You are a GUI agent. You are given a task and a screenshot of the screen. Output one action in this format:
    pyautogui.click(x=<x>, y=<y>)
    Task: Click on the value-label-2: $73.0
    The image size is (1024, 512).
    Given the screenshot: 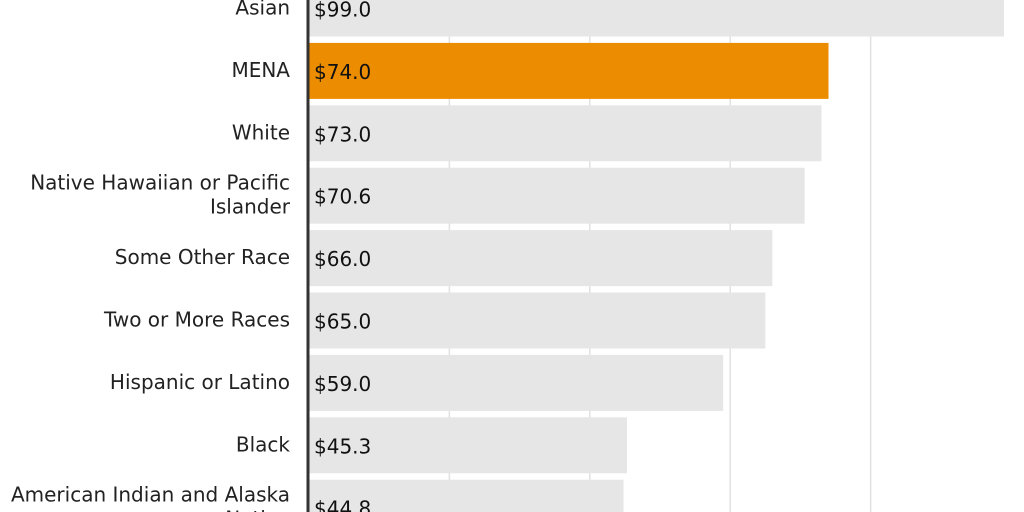 What is the action you would take?
    pyautogui.click(x=342, y=134)
    